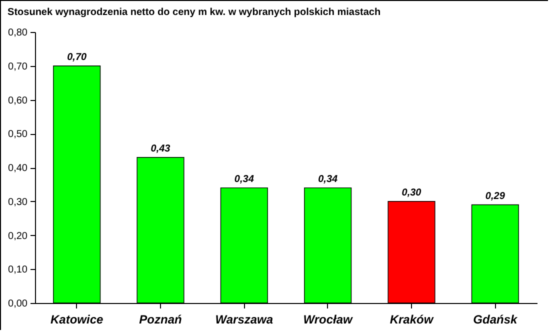 Image resolution: width=550 pixels, height=332 pixels. Describe the element at coordinates (18, 304) in the screenshot. I see `y-tick-label: 0,00` at that location.